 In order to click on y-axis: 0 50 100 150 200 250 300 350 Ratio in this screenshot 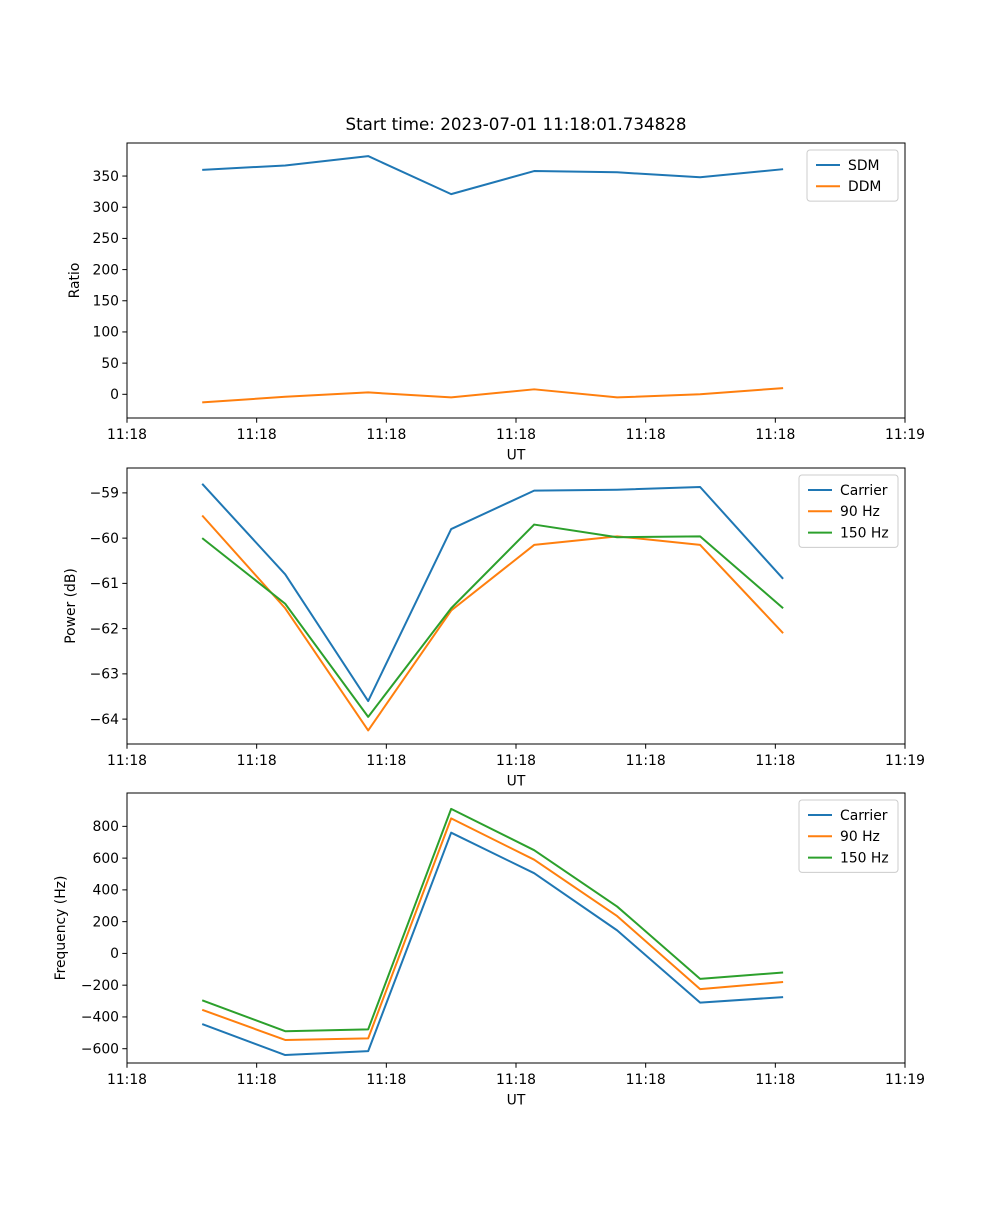, I will do `click(97, 286)`.